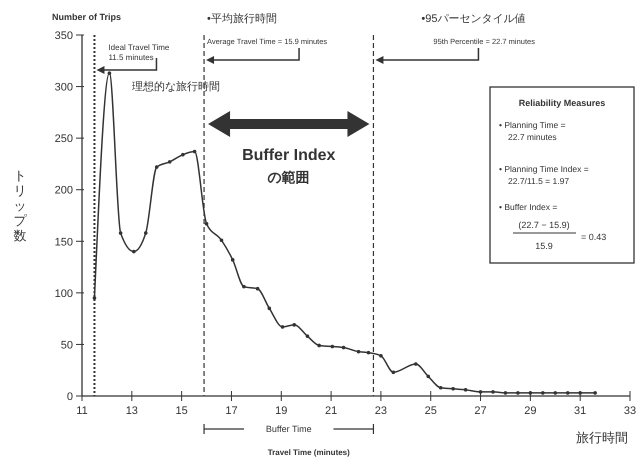 This screenshot has width=638, height=460. I want to click on x-tick-label: 17, so click(231, 411).